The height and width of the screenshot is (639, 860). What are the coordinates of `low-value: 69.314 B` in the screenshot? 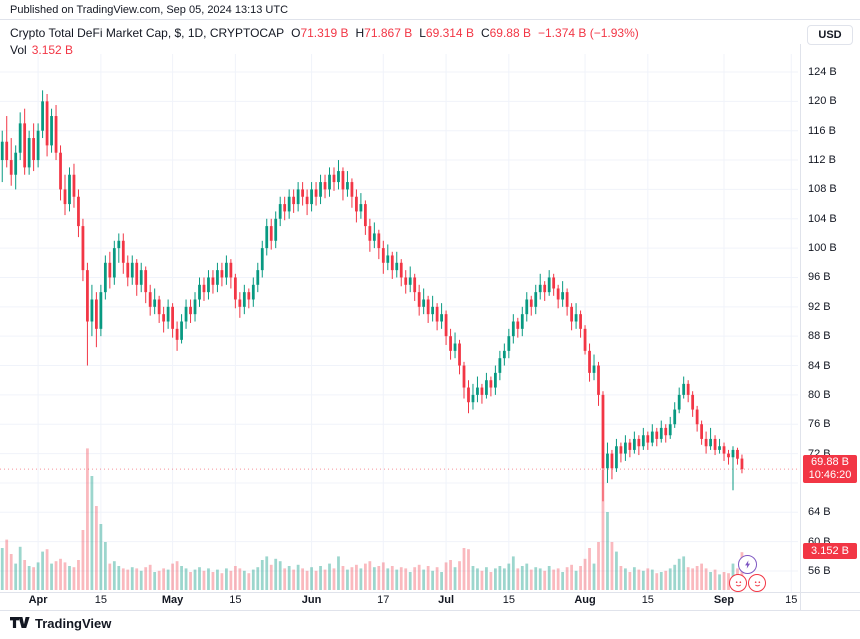 It's located at (449, 33).